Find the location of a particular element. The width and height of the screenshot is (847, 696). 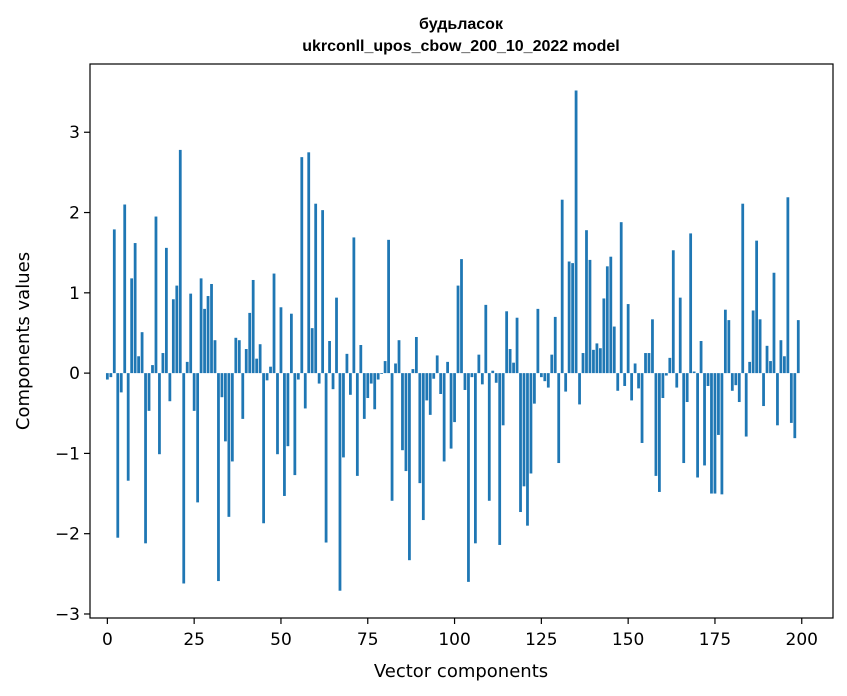

chart-subtitle: ukrconll_upos_cbow_200_10_2022 model is located at coordinates (460, 46).